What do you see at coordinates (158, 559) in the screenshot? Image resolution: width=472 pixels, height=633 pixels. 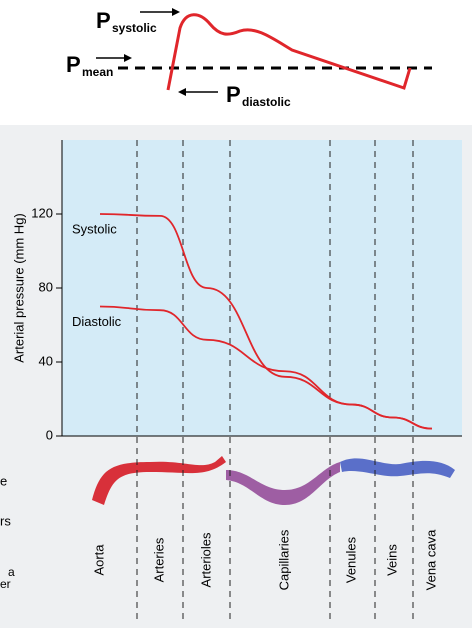 I see `x-tick-label: Arteries` at bounding box center [158, 559].